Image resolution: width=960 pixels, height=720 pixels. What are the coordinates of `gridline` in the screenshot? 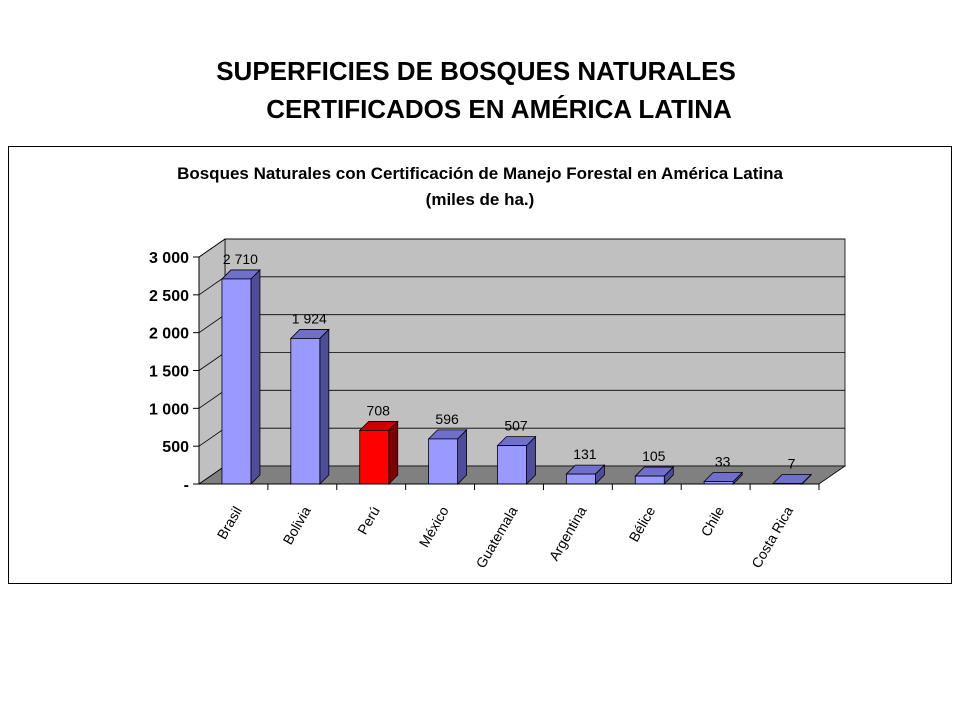 It's located at (521, 248).